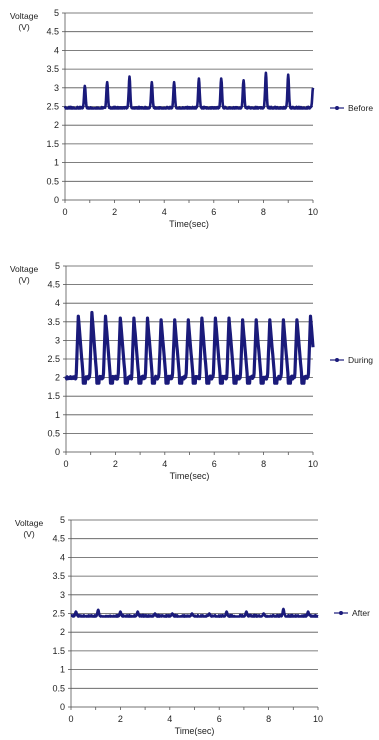 Image resolution: width=379 pixels, height=740 pixels. Describe the element at coordinates (360, 108) in the screenshot. I see `legend-label: Before` at that location.